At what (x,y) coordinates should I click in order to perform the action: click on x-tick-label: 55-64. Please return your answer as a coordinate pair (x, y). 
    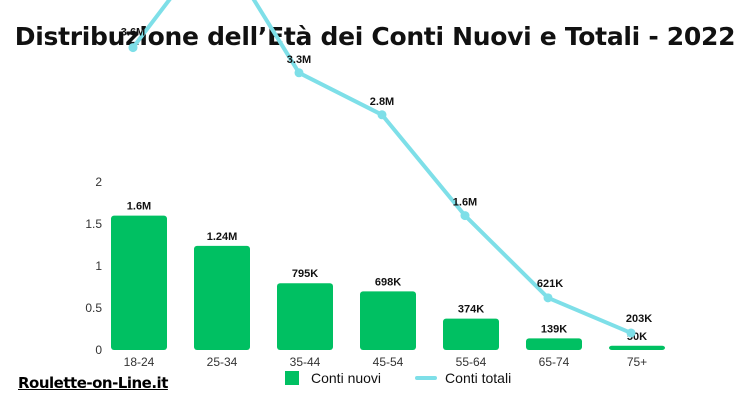
    Looking at the image, I should click on (471, 362).